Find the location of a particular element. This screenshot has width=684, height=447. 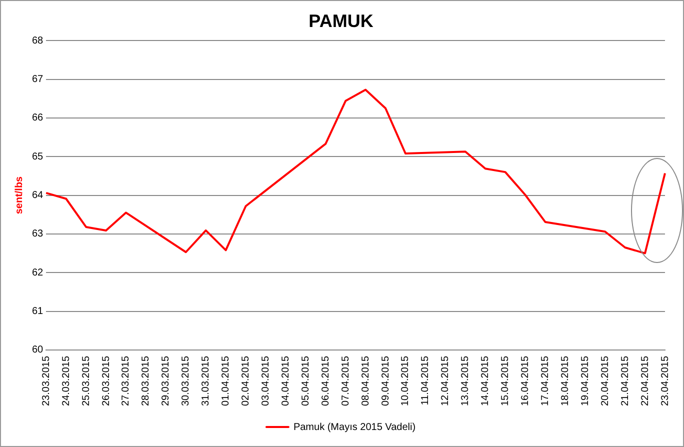

x-tick-label: 05.04.2015 is located at coordinates (306, 381).